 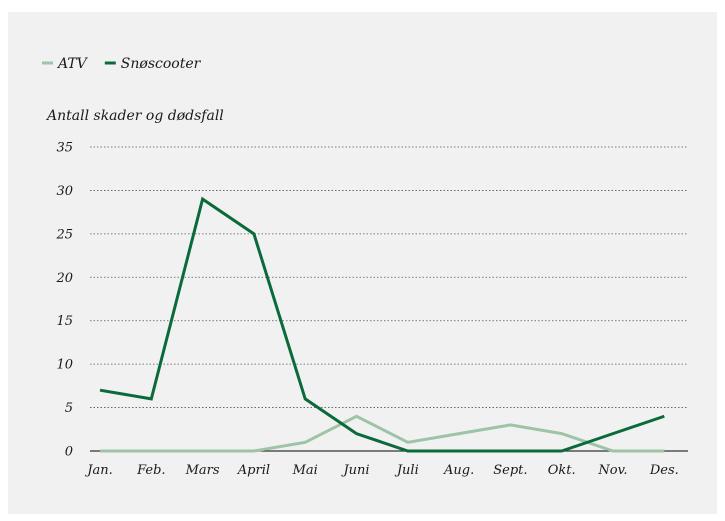 I want to click on series-line, so click(x=382, y=433).